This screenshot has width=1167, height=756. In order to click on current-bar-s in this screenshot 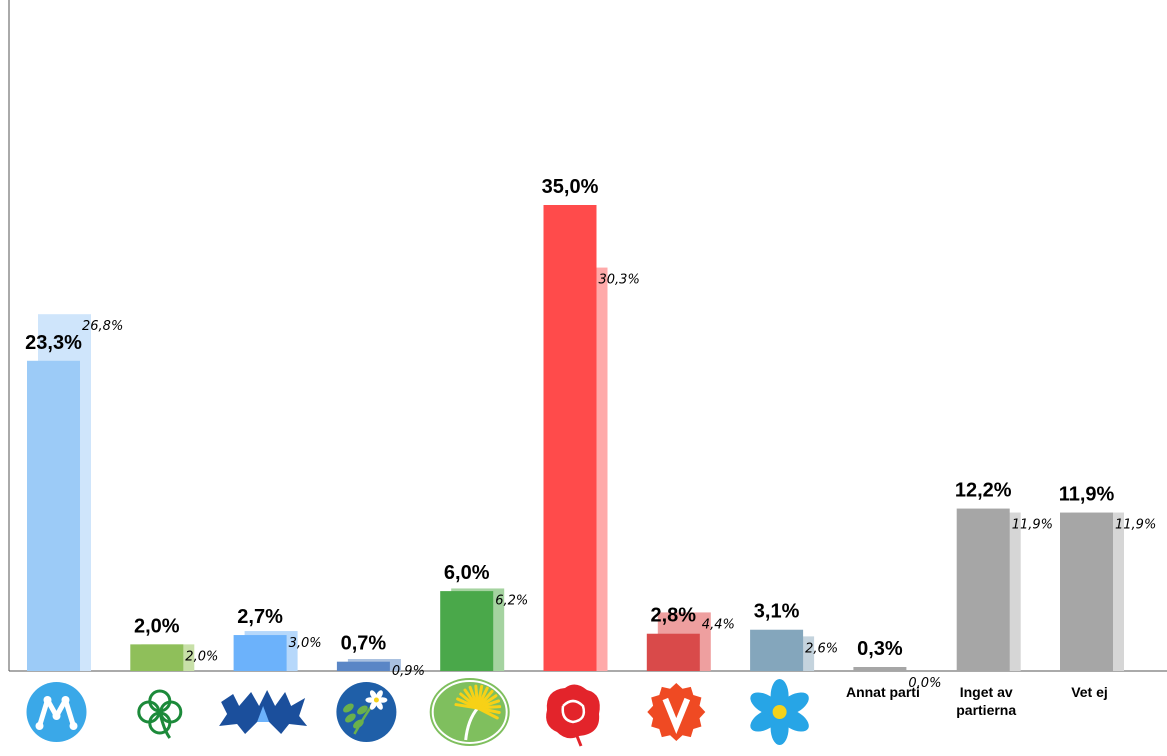, I will do `click(570, 438)`.